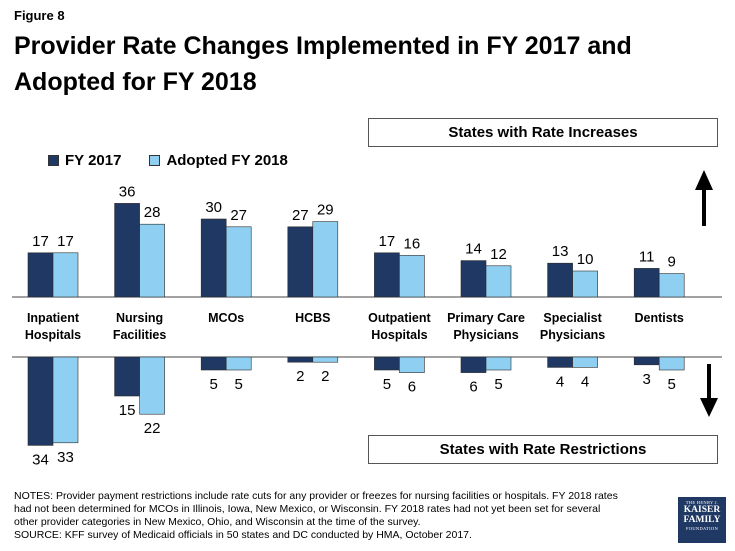  Describe the element at coordinates (543, 449) in the screenshot. I see `restriction-box: States with Rate Restrictions` at that location.